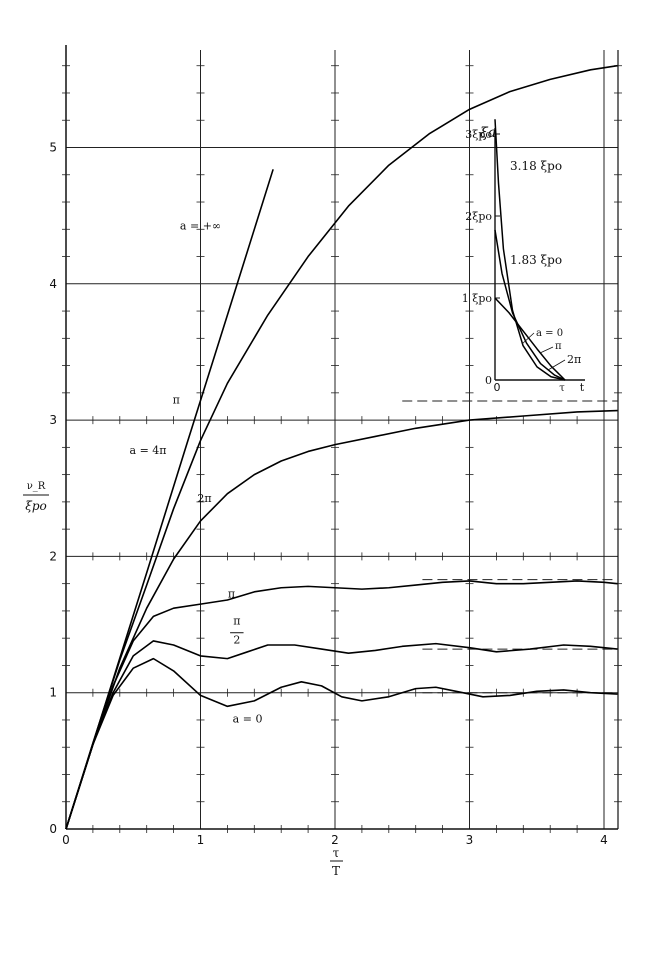  What do you see at coordinates (556, 365) in the screenshot?
I see `inset-leader-2pi` at bounding box center [556, 365].